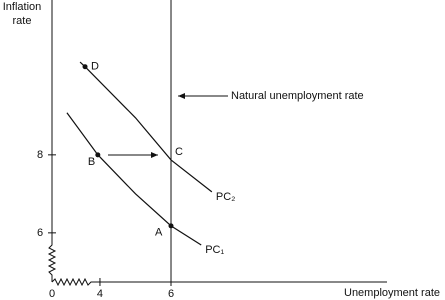 The height and width of the screenshot is (300, 445). Describe the element at coordinates (52, 294) in the screenshot. I see `origin-label: 0` at that location.